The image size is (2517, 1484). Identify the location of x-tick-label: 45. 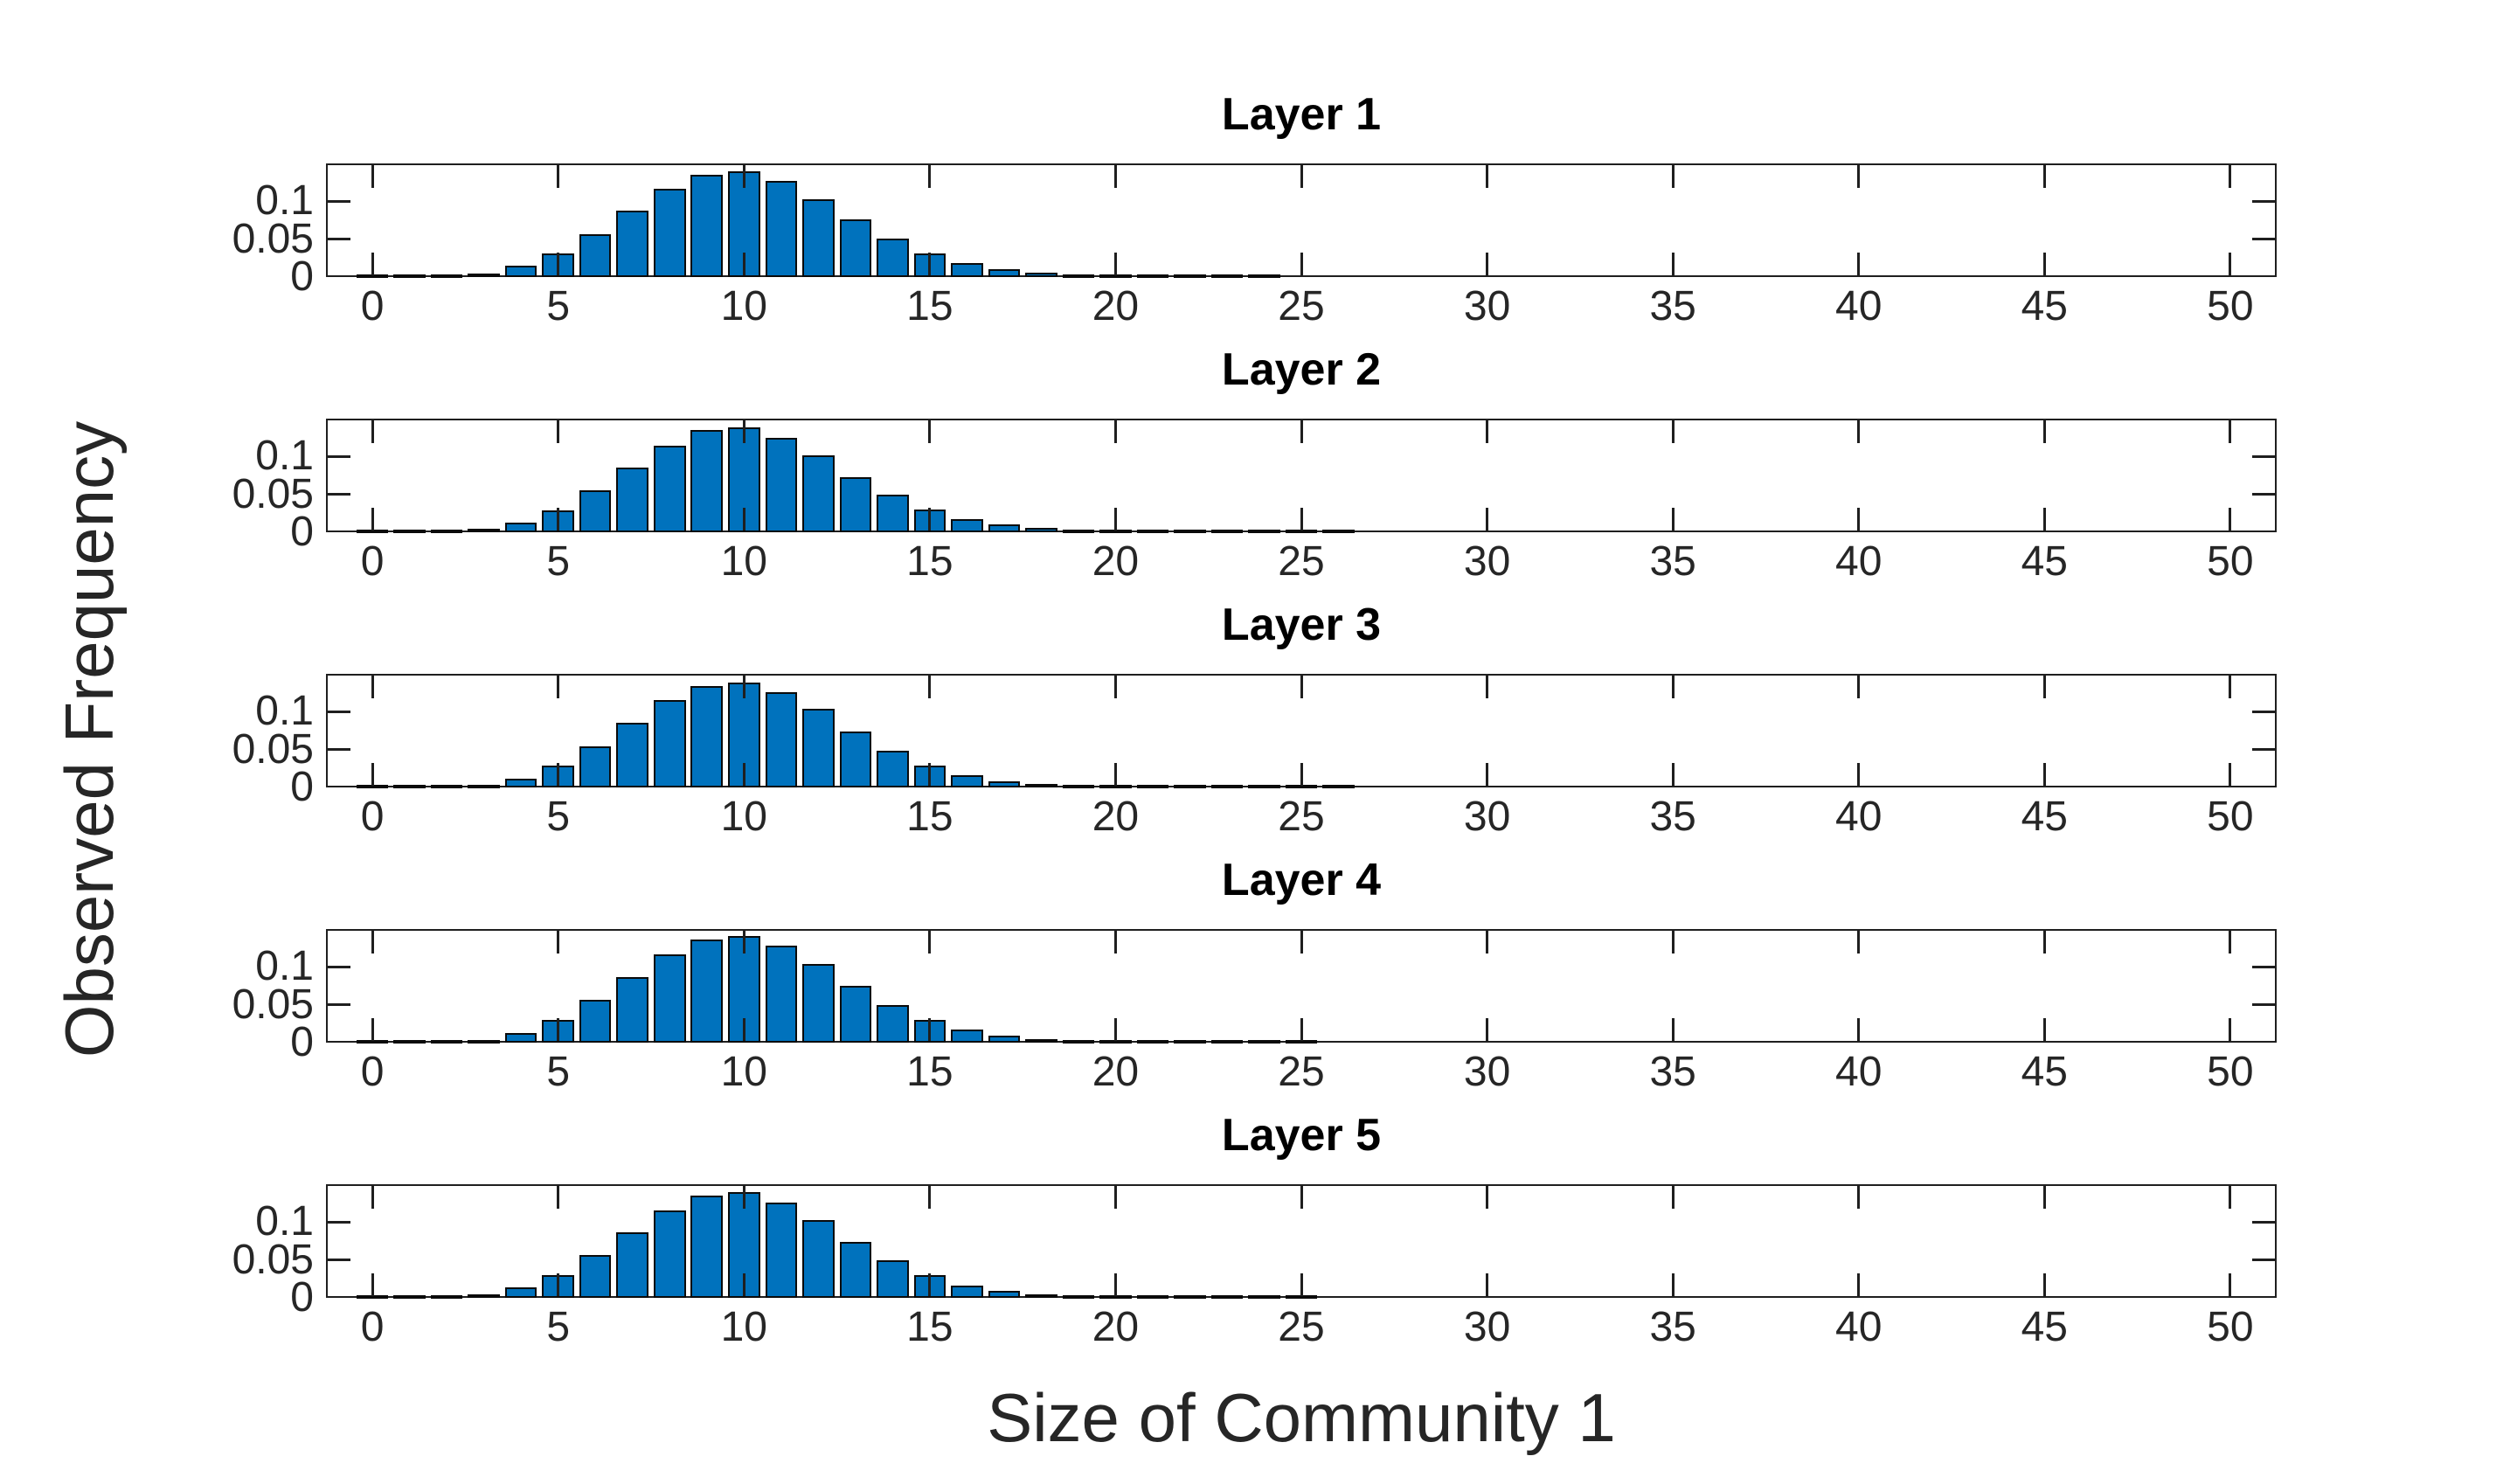
(2044, 817).